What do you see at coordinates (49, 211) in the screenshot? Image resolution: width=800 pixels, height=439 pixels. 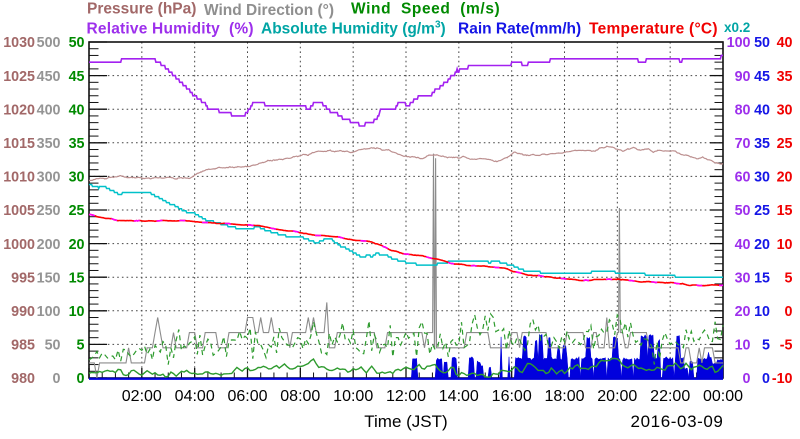 I see `svg-text: 250` at bounding box center [49, 211].